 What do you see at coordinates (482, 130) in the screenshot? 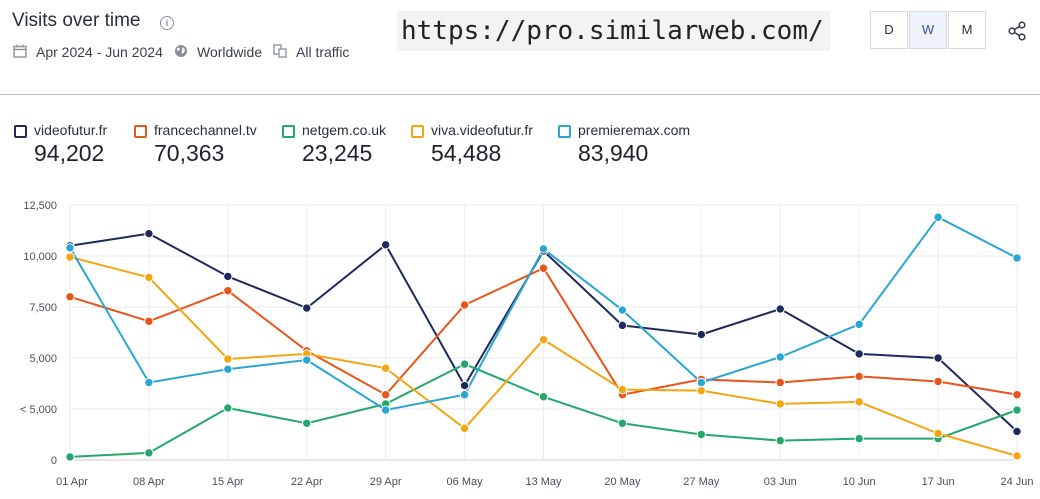
I see `legend-series-name: viva.videofutur.fr` at bounding box center [482, 130].